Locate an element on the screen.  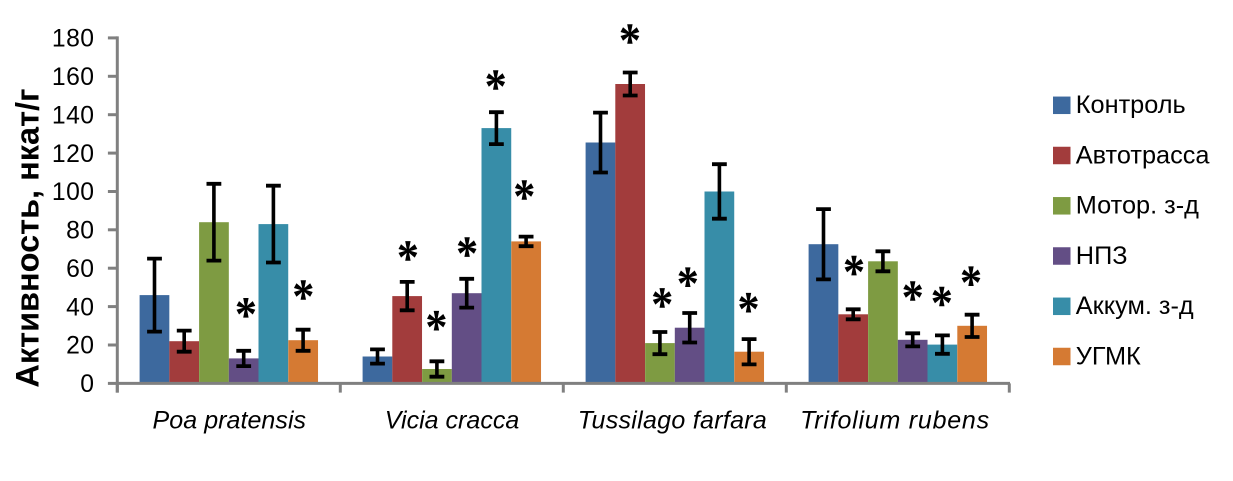
svg-text: 40 is located at coordinates (80, 307).